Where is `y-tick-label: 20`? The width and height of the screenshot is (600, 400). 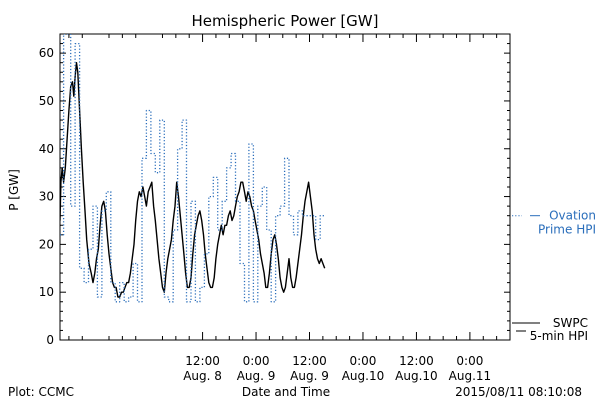
y-tick-label: 20 is located at coordinates (46, 244).